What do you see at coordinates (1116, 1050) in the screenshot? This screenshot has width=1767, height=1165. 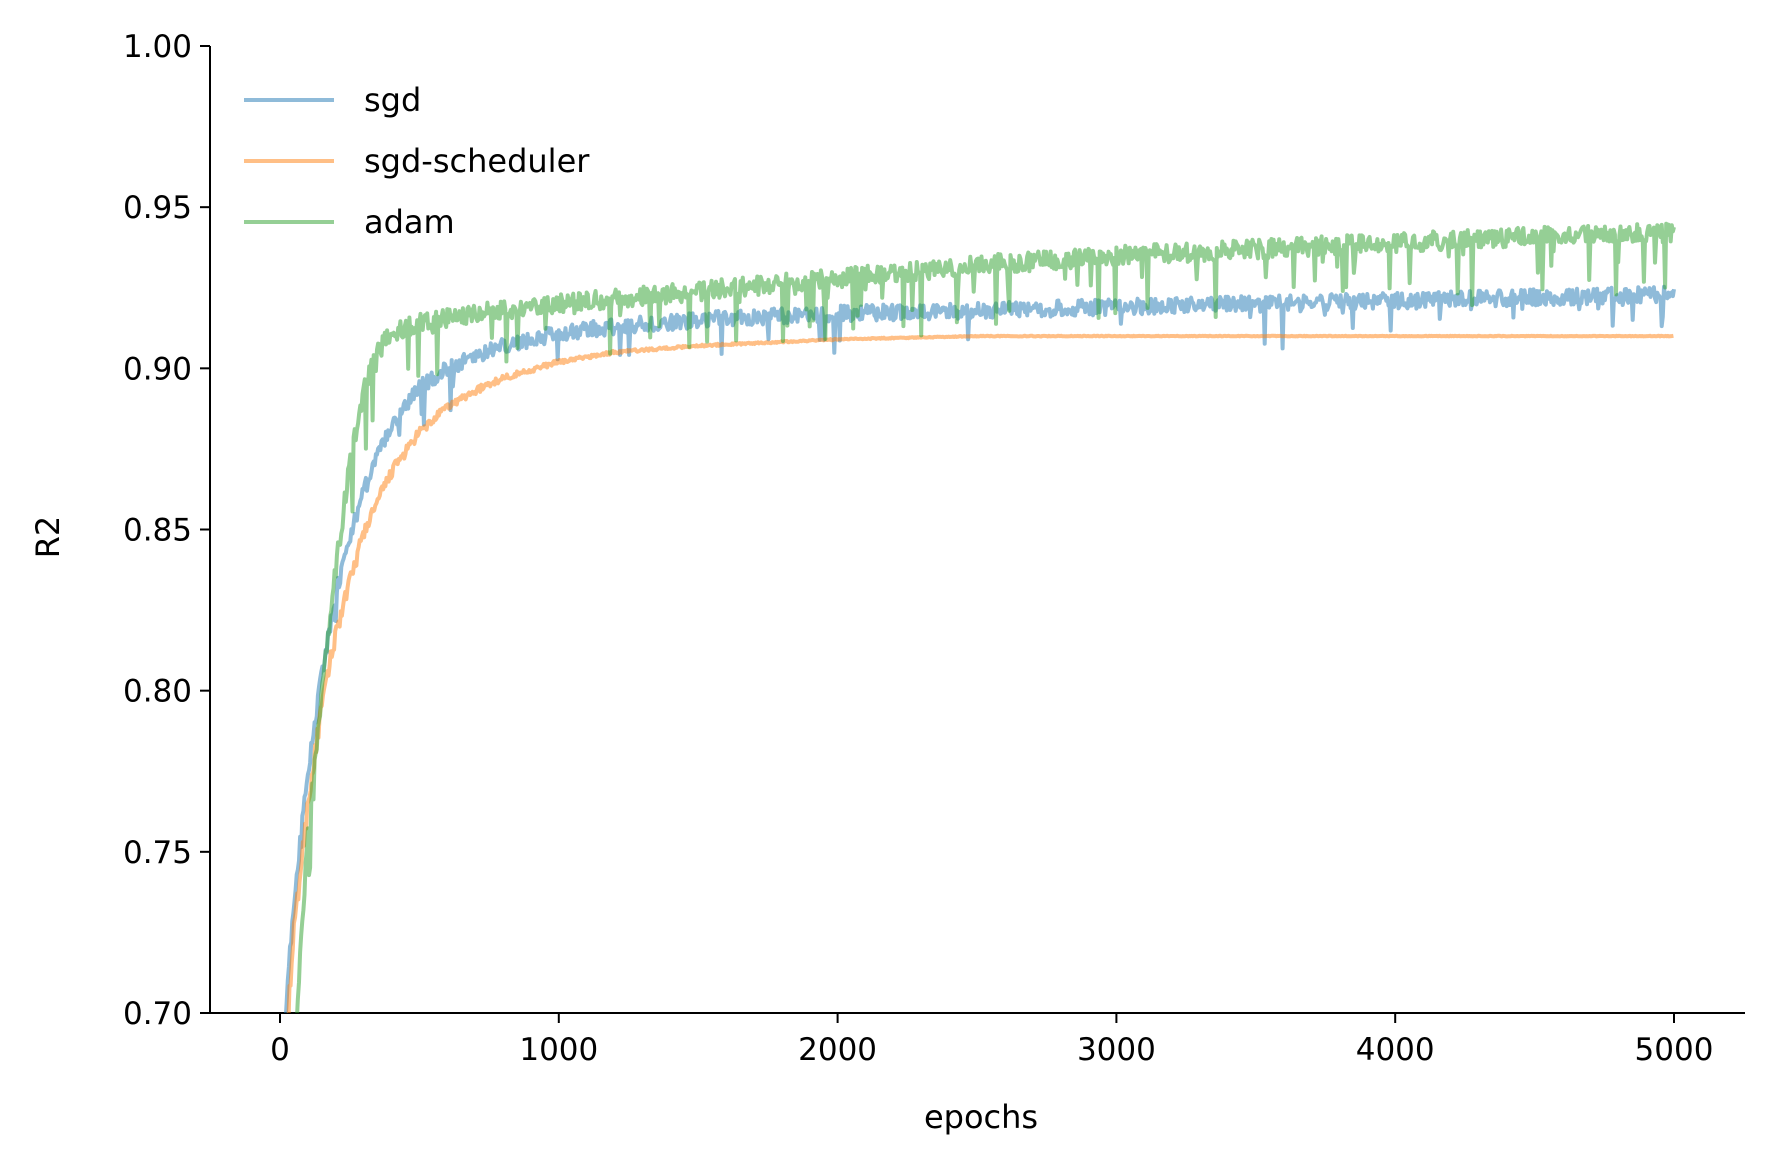 I see `x-tick-label: 3000` at bounding box center [1116, 1050].